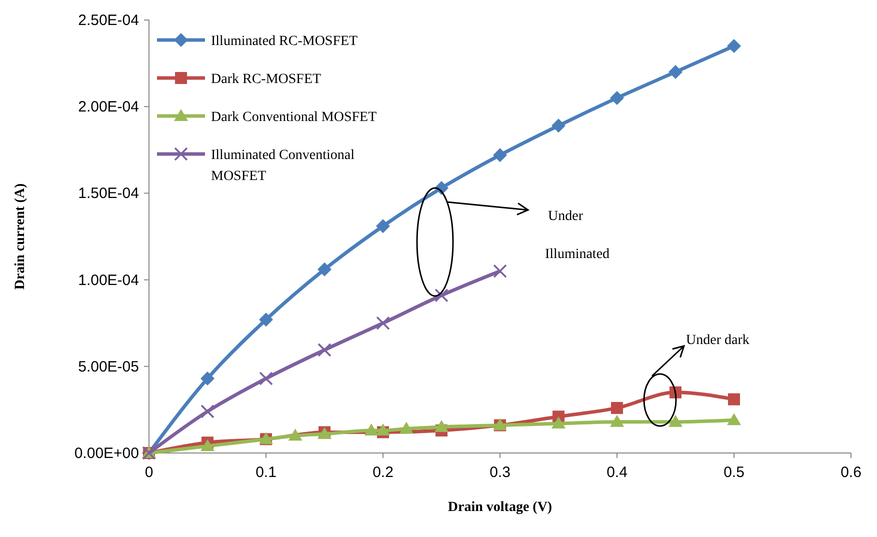 The height and width of the screenshot is (537, 877). Describe the element at coordinates (20, 236) in the screenshot. I see `y-axis-title: Drain current (A)` at that location.